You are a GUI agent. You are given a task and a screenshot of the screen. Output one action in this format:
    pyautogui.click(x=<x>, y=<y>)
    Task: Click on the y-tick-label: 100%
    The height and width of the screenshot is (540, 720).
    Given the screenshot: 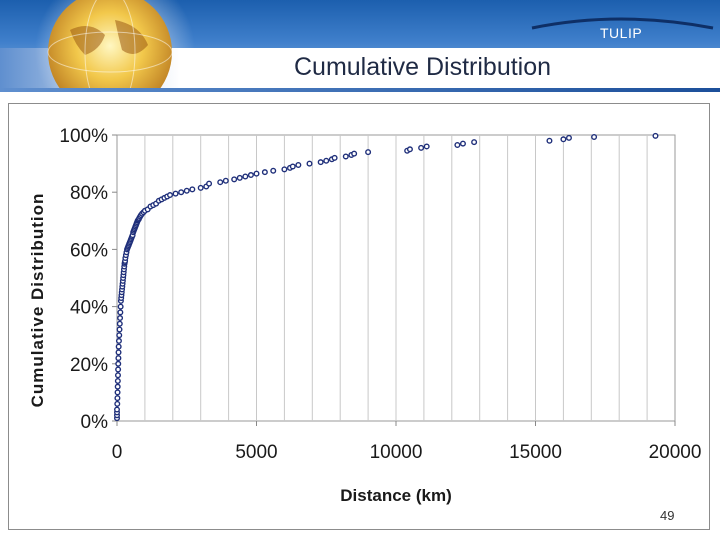 What is the action you would take?
    pyautogui.click(x=83, y=136)
    